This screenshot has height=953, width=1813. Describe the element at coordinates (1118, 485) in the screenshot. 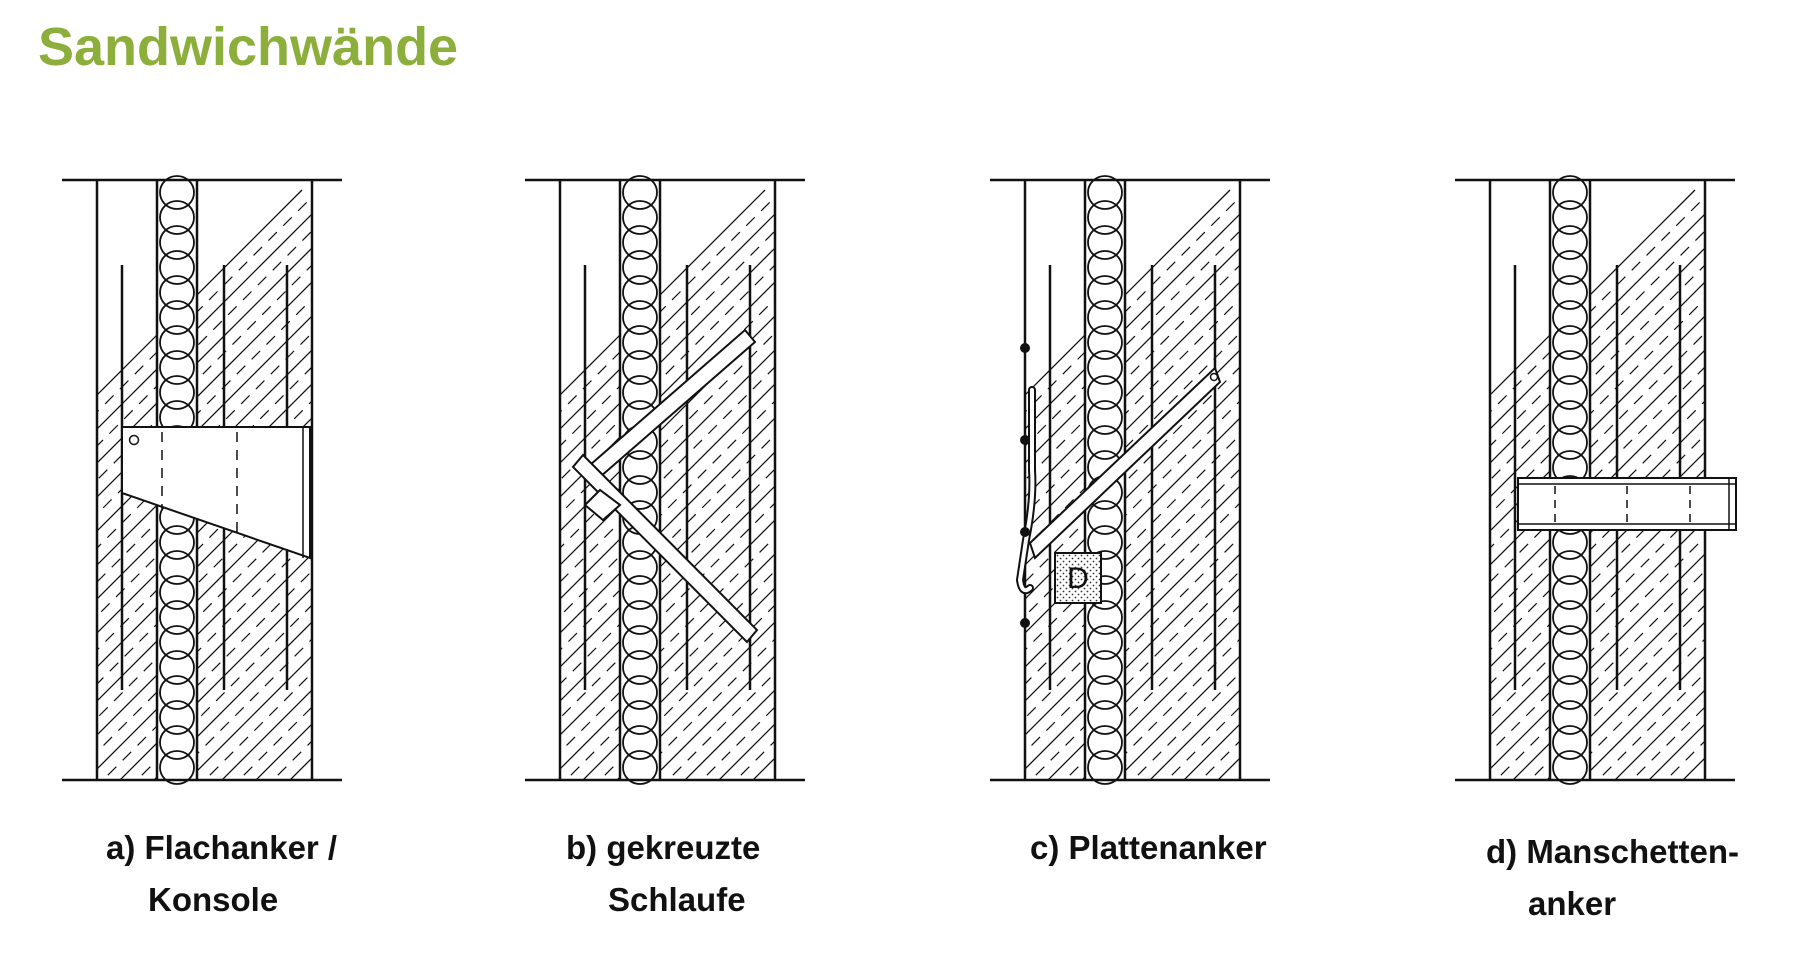

I see `plate-anchor` at that location.